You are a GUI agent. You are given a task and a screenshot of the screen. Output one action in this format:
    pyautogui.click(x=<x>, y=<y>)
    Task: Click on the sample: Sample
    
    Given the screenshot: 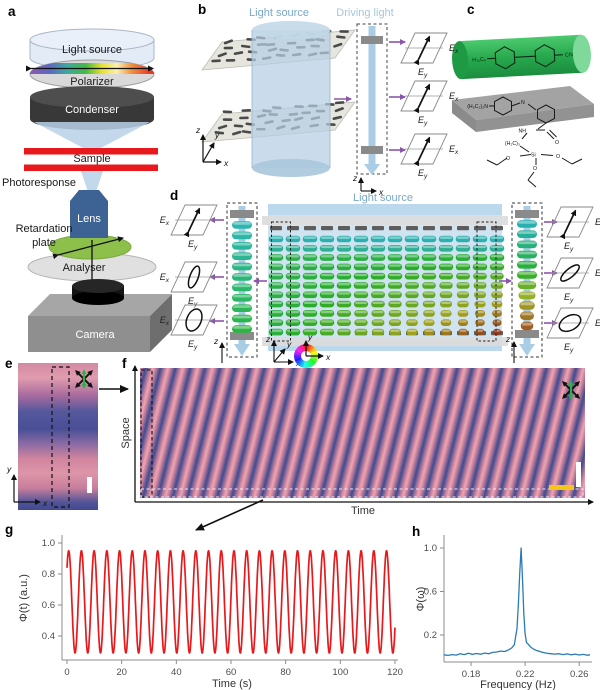 What is the action you would take?
    pyautogui.click(x=91, y=159)
    